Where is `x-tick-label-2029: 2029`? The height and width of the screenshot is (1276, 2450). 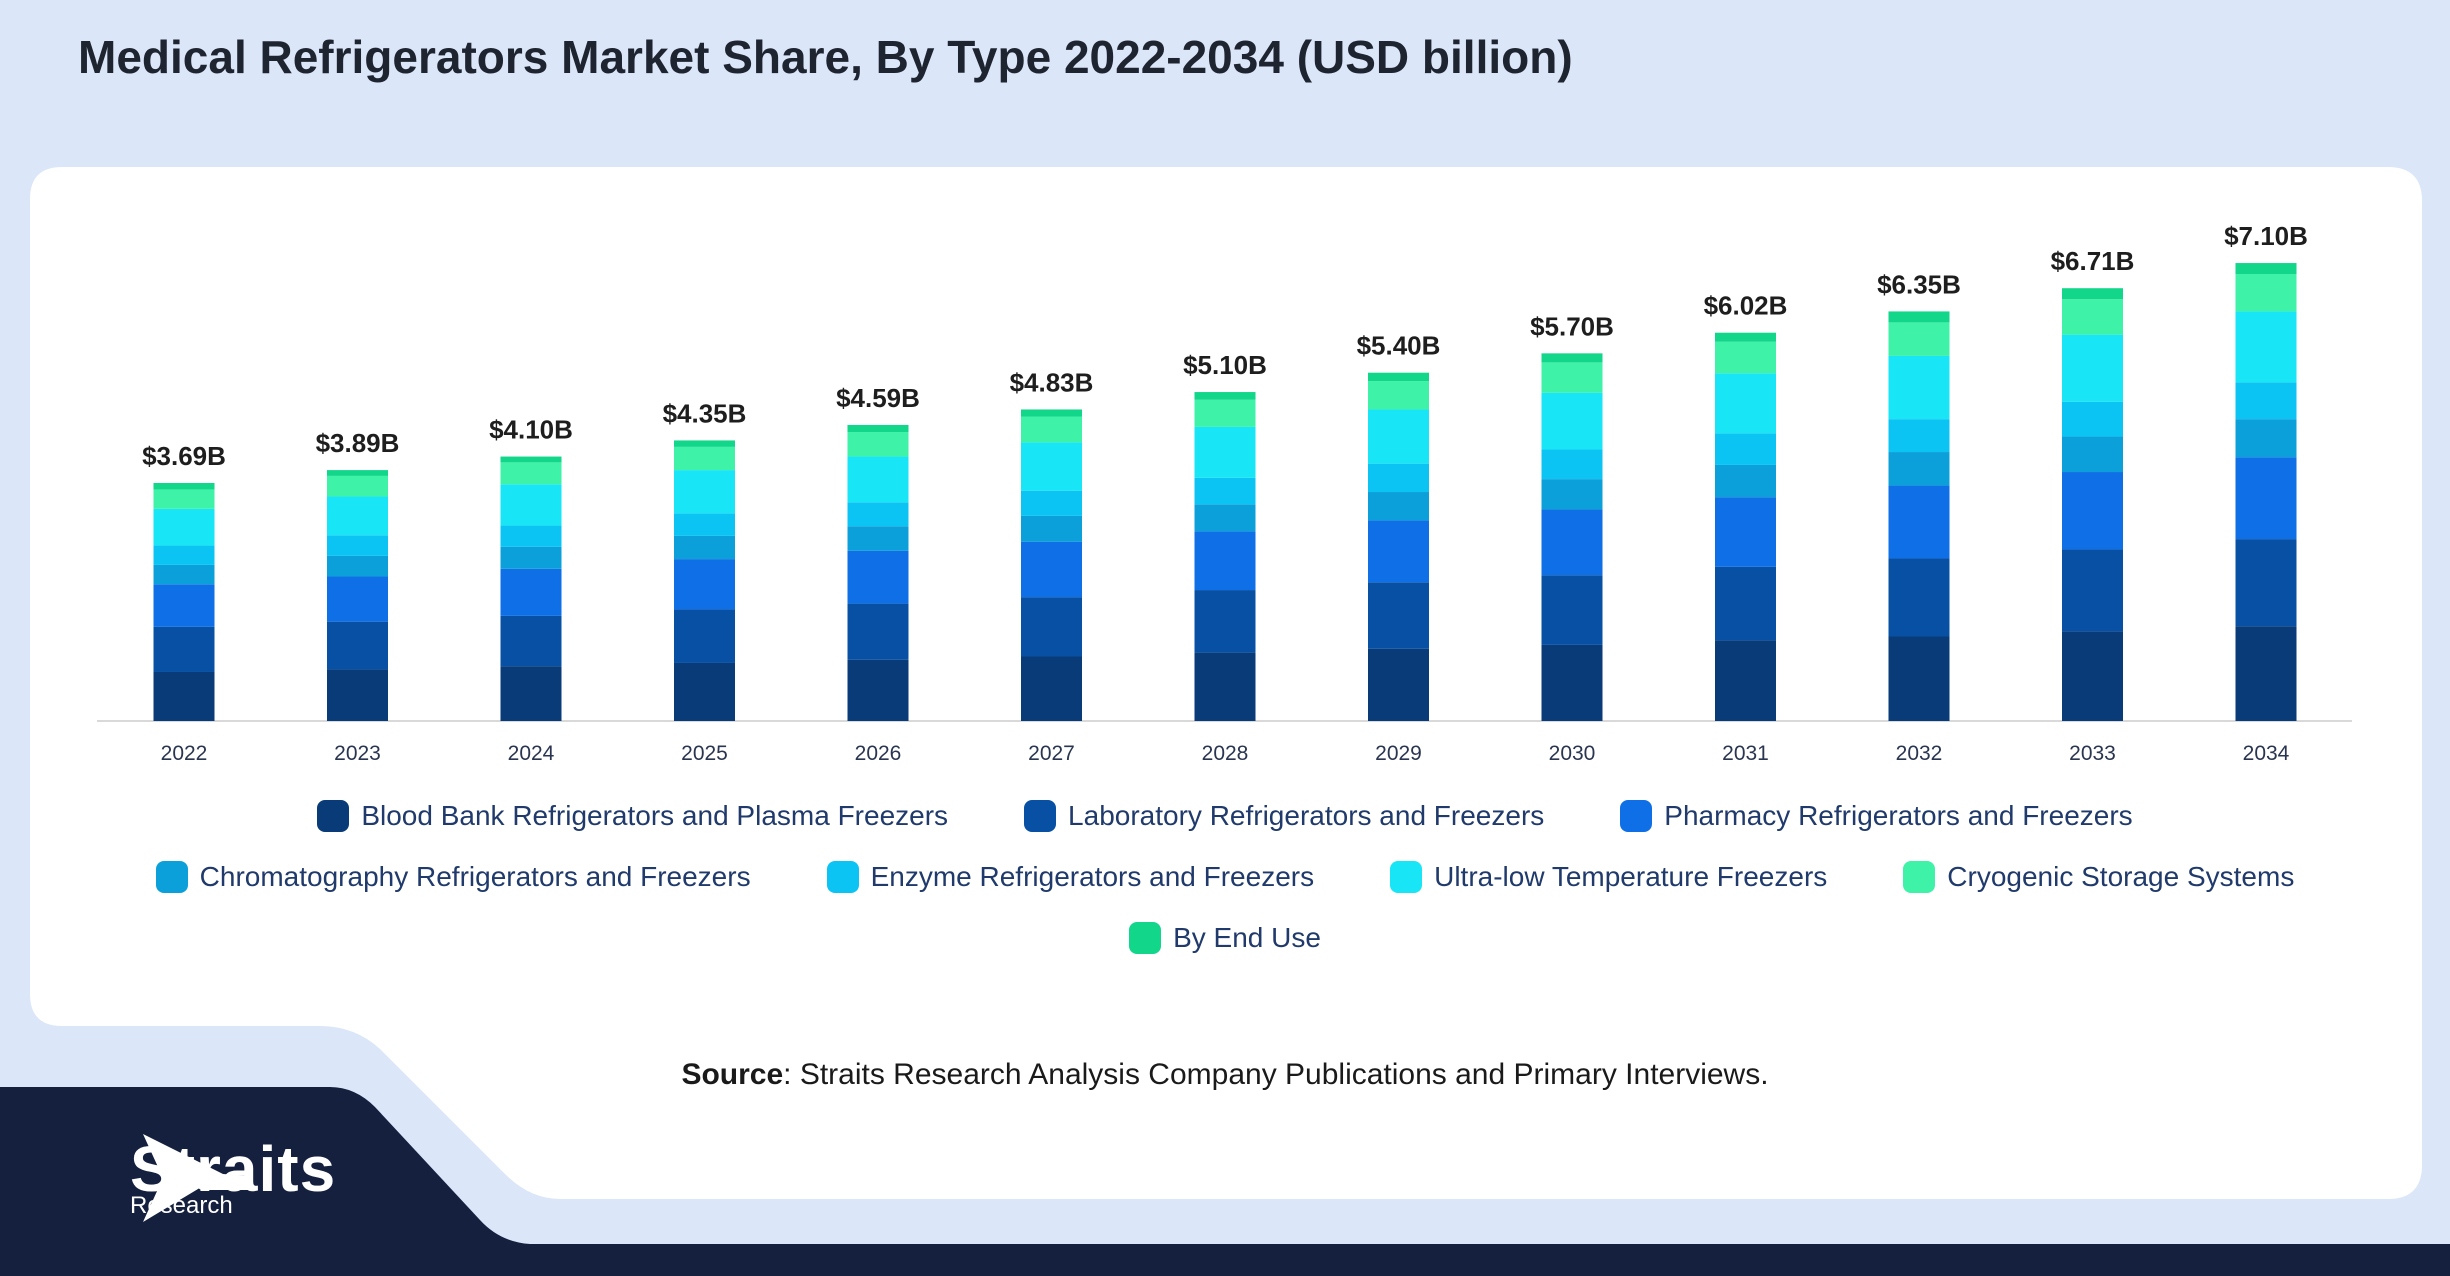 x-tick-label-2029: 2029 is located at coordinates (1398, 753).